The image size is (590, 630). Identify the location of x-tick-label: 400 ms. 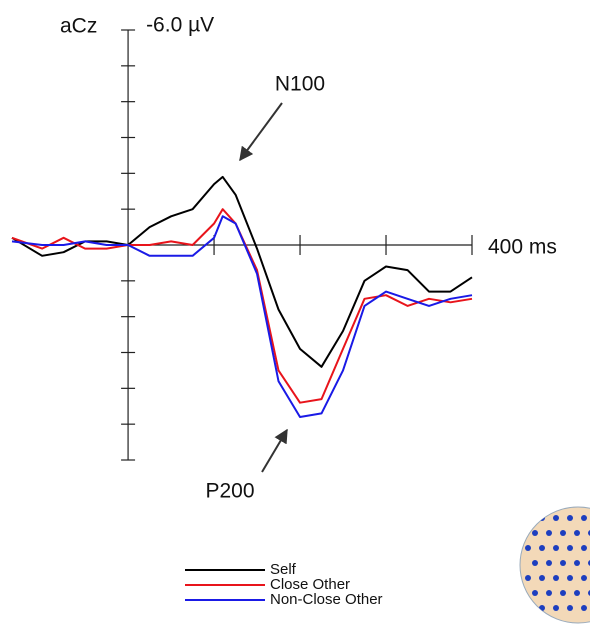
(522, 247).